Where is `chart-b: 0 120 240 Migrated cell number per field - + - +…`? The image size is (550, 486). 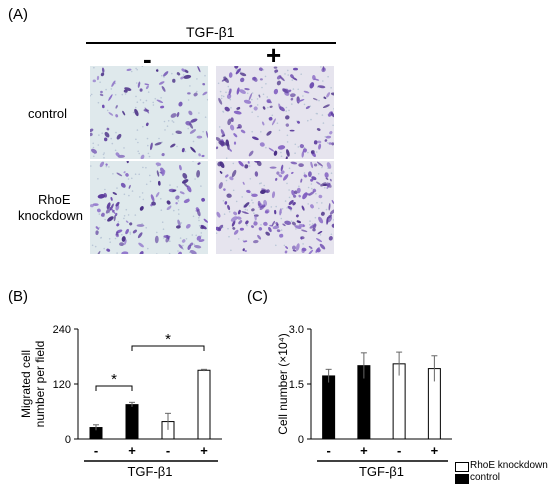
chart-b: 0 120 240 Migrated cell number per field - + - +… is located at coordinates (120, 401).